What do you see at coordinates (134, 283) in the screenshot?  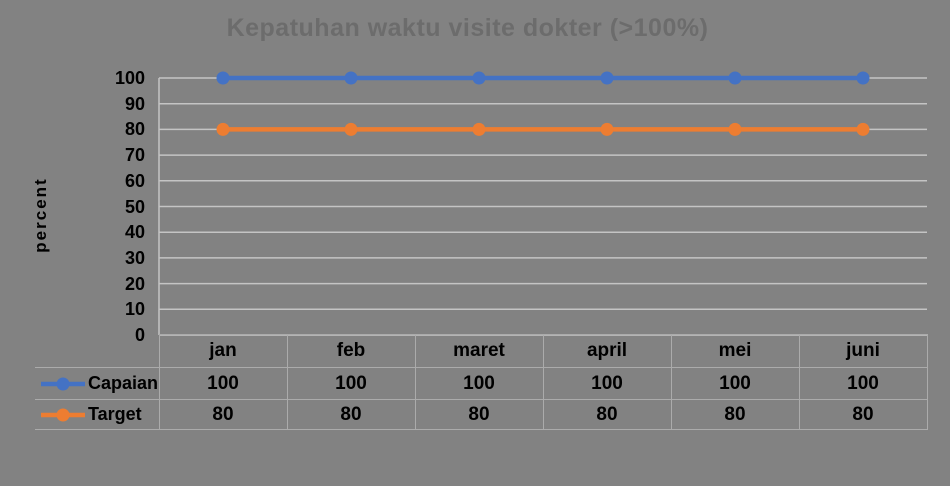 I see `y-tick-label: 20` at bounding box center [134, 283].